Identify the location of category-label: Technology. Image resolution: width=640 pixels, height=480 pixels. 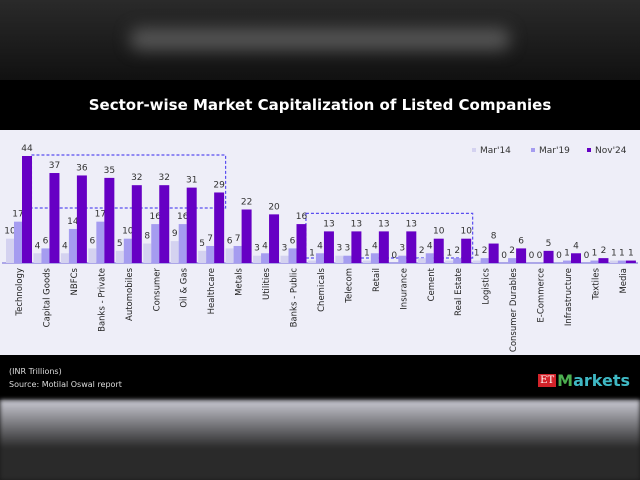
(20, 292).